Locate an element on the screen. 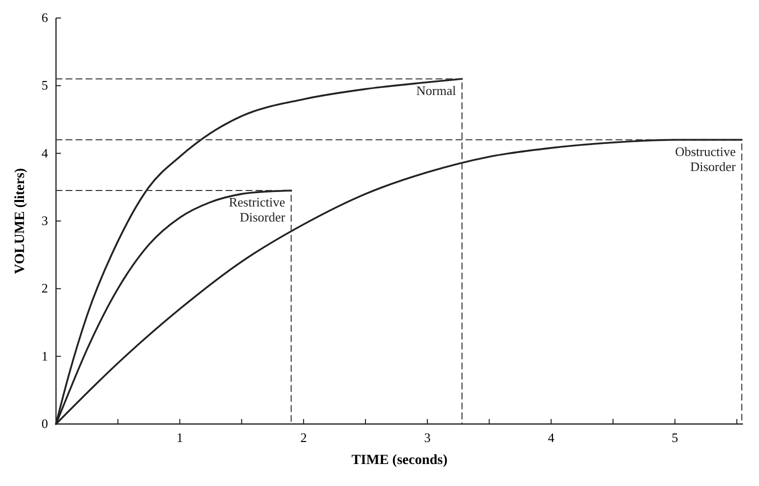 This screenshot has width=759, height=486. y-tick-label: 1 is located at coordinates (45, 356).